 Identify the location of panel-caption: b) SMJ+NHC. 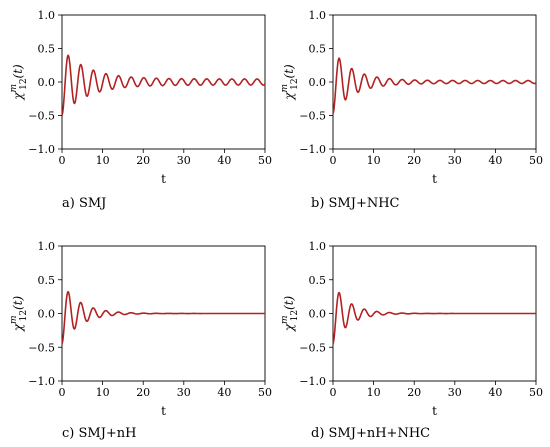
(355, 203).